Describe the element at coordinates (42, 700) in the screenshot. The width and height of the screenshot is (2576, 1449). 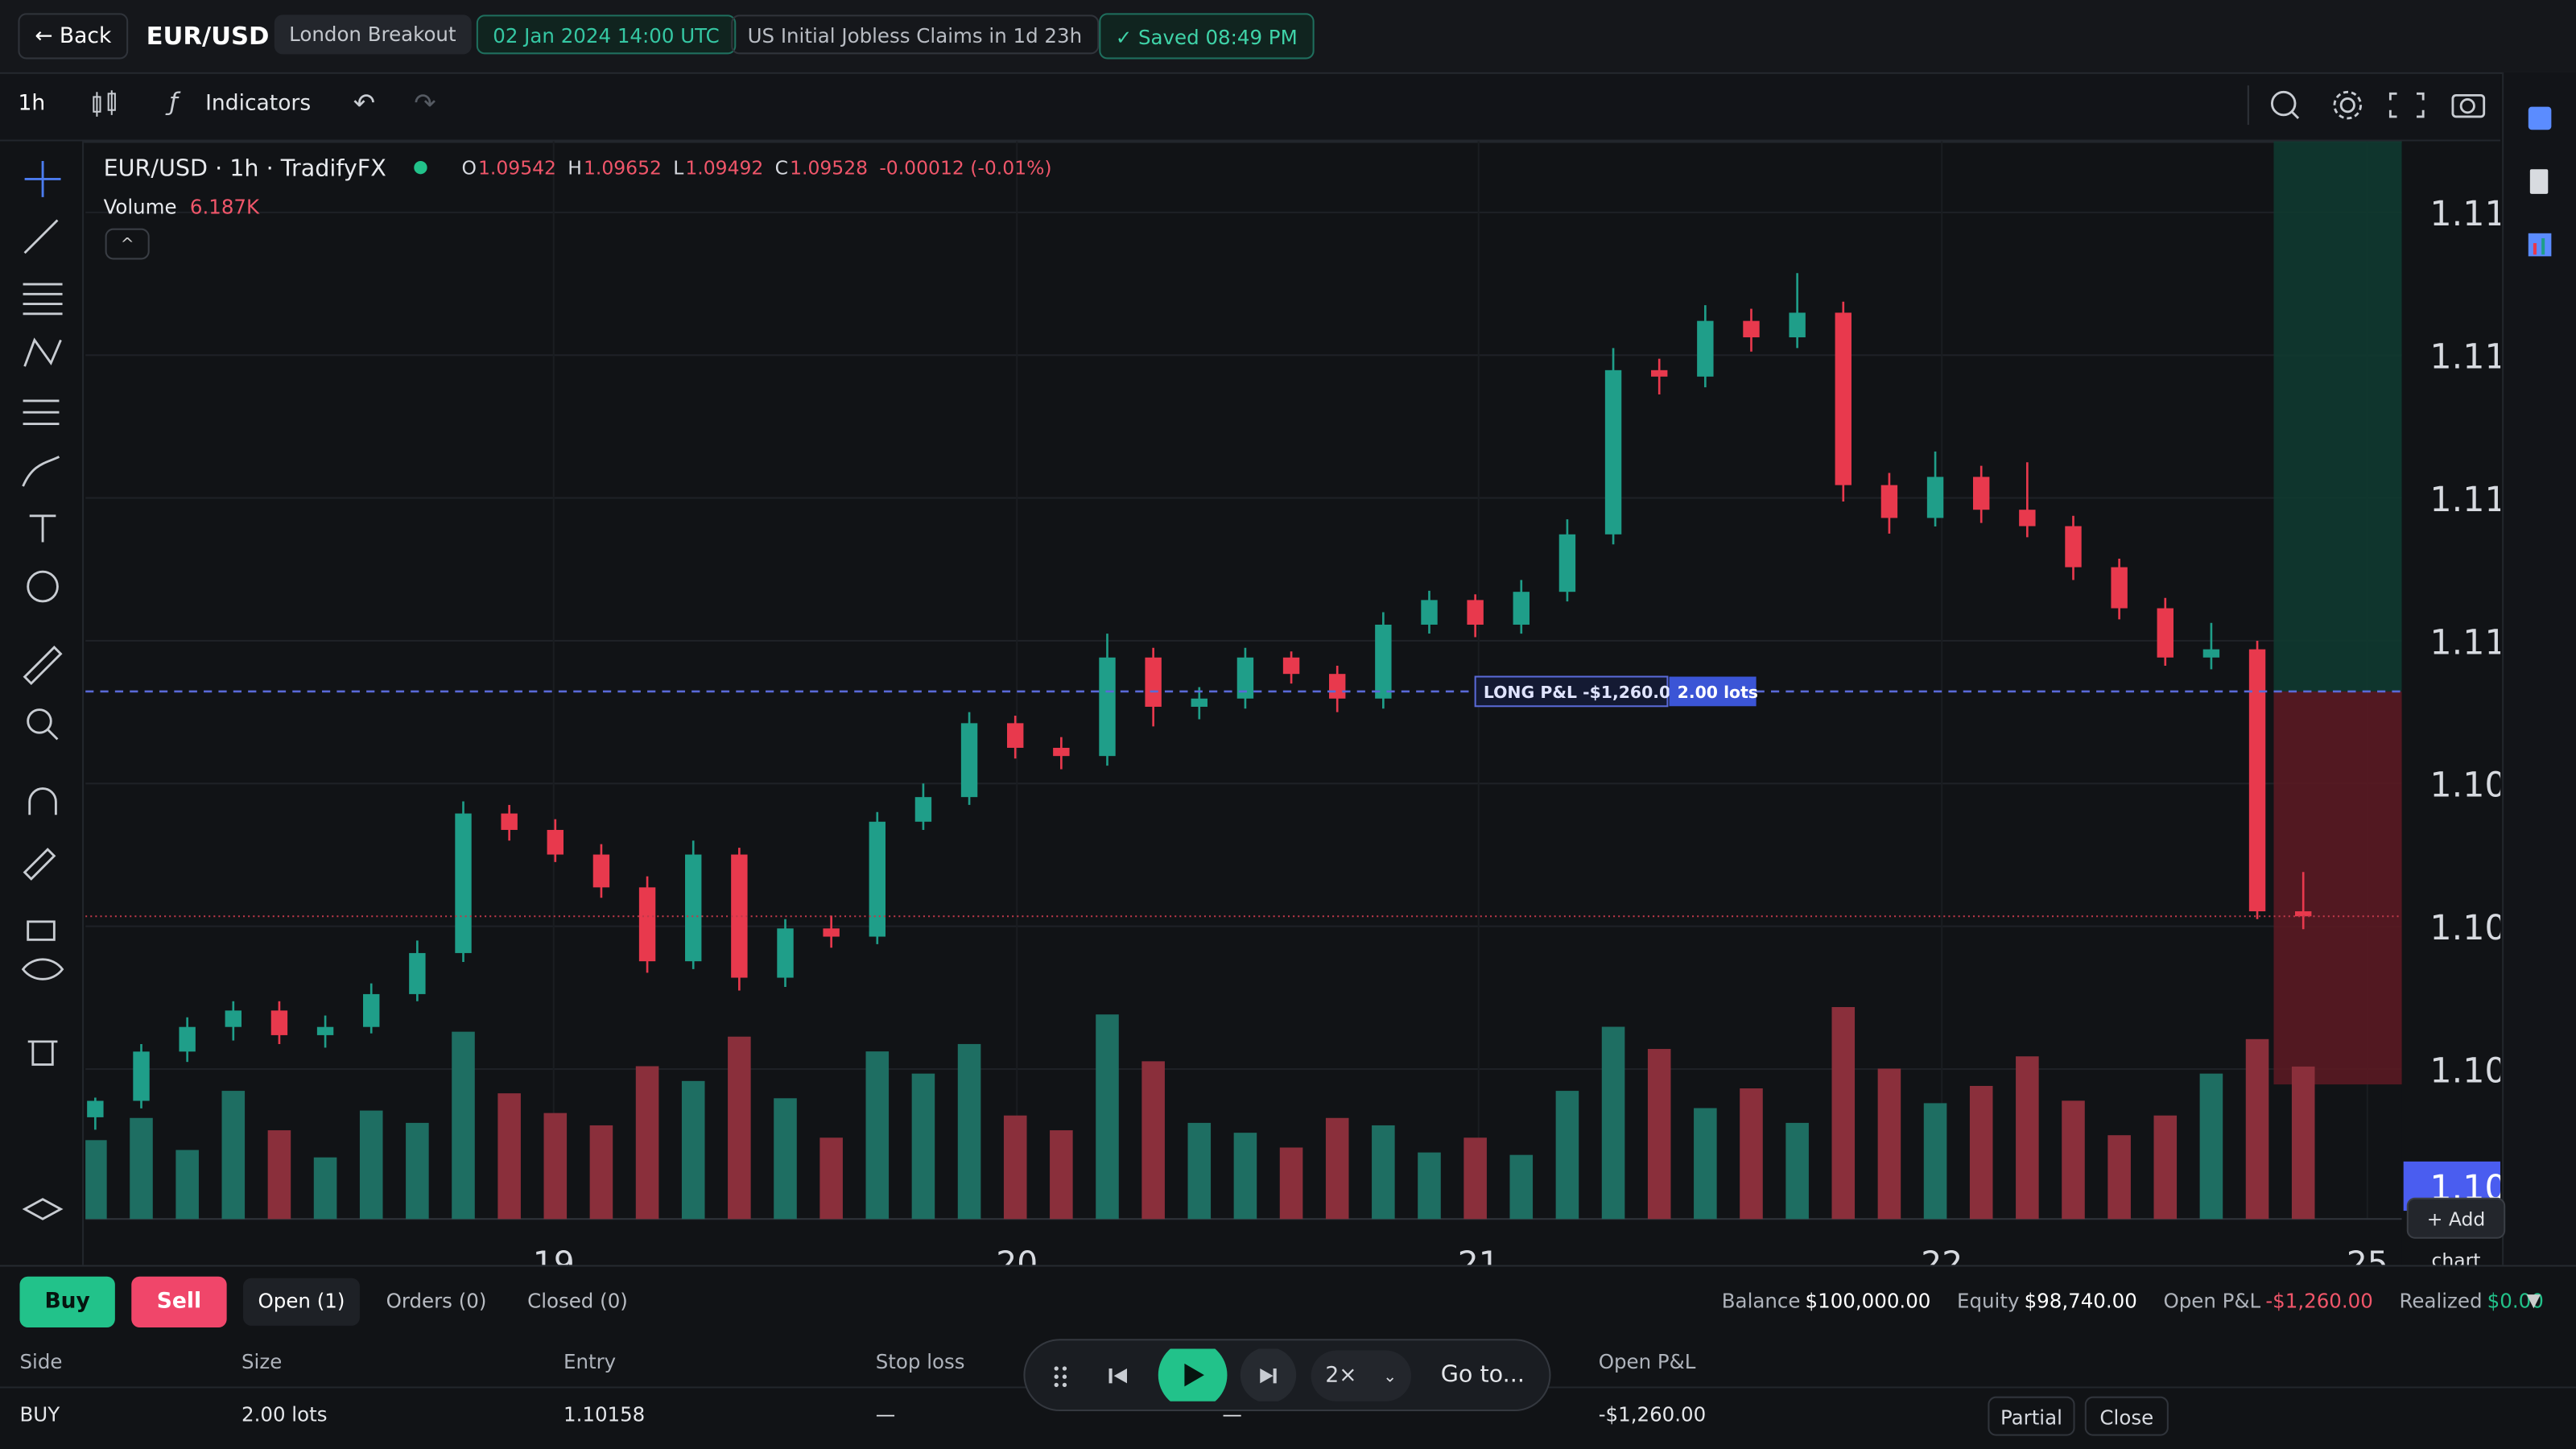
I see `drawing-tools` at that location.